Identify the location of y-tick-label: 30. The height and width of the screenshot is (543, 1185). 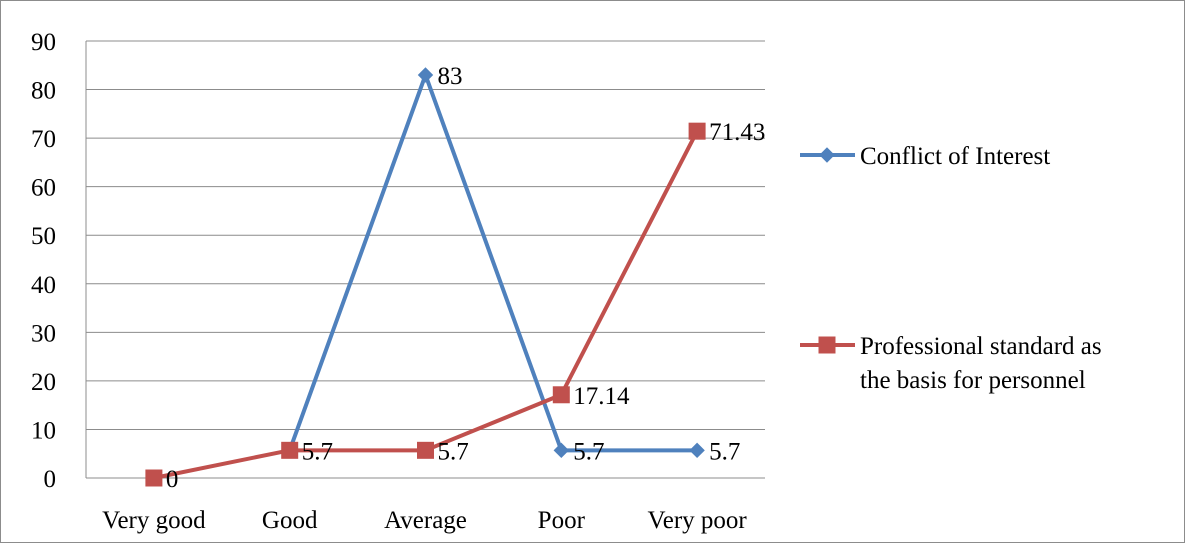
(43, 333).